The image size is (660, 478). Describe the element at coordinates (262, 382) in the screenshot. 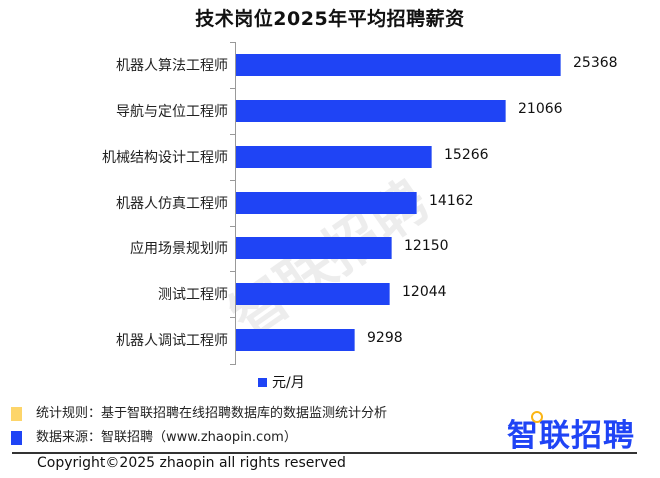

I see `legend-swatch` at that location.